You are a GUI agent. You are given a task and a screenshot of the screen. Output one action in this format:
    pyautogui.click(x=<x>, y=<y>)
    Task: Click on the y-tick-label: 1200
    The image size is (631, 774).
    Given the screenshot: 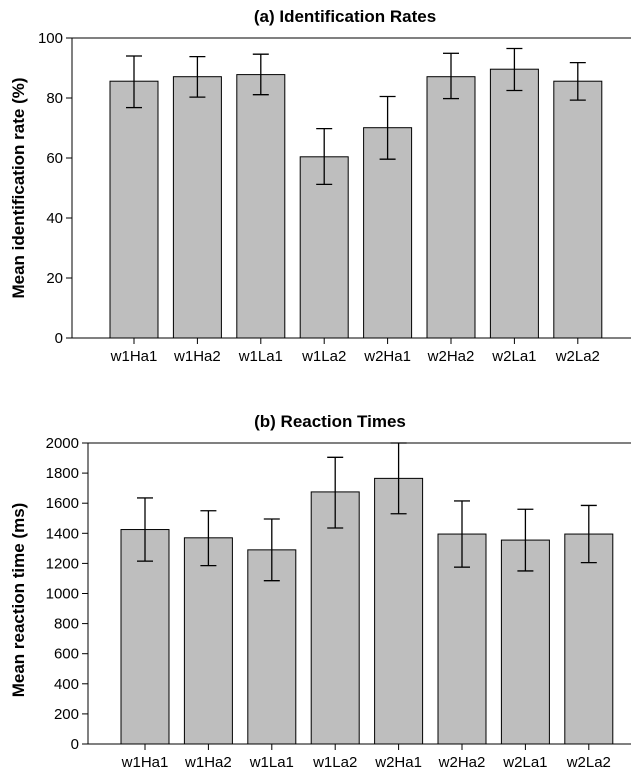 What is the action you would take?
    pyautogui.click(x=62, y=563)
    